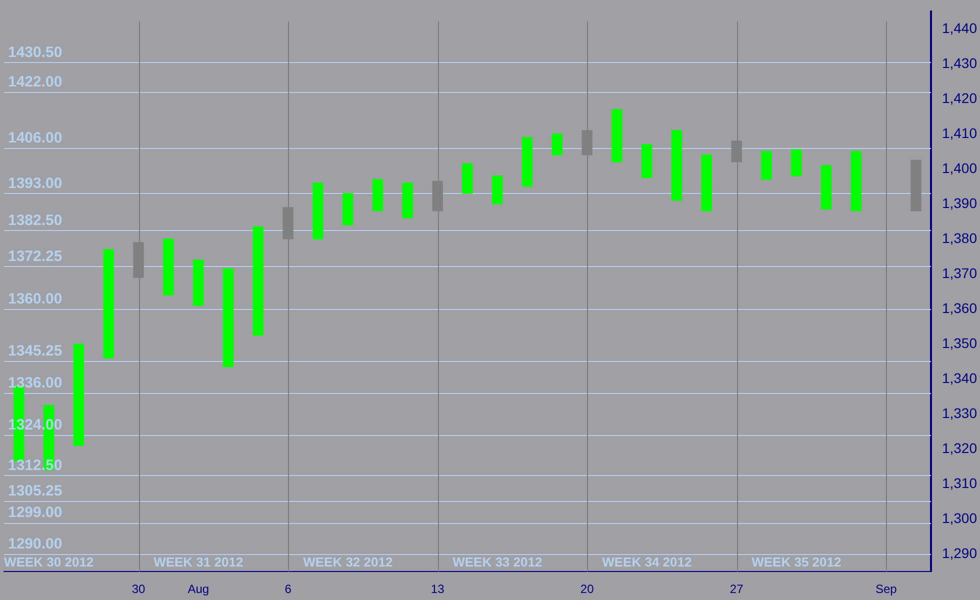 This screenshot has height=600, width=980. Describe the element at coordinates (35, 299) in the screenshot. I see `ref-line-label: 1360.00` at that location.